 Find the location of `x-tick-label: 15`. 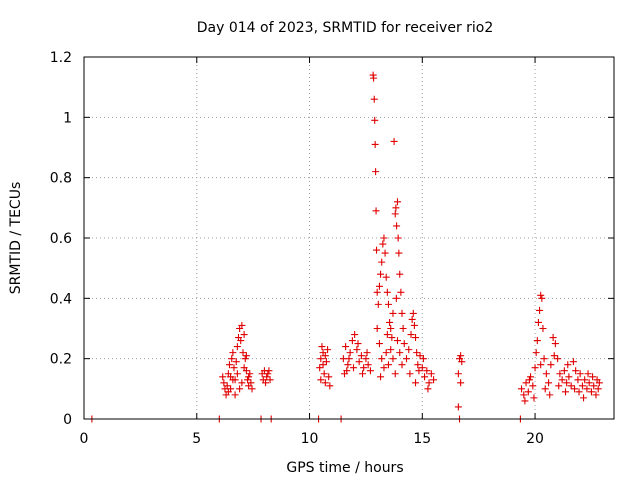

x-tick-label: 15 is located at coordinates (422, 439).